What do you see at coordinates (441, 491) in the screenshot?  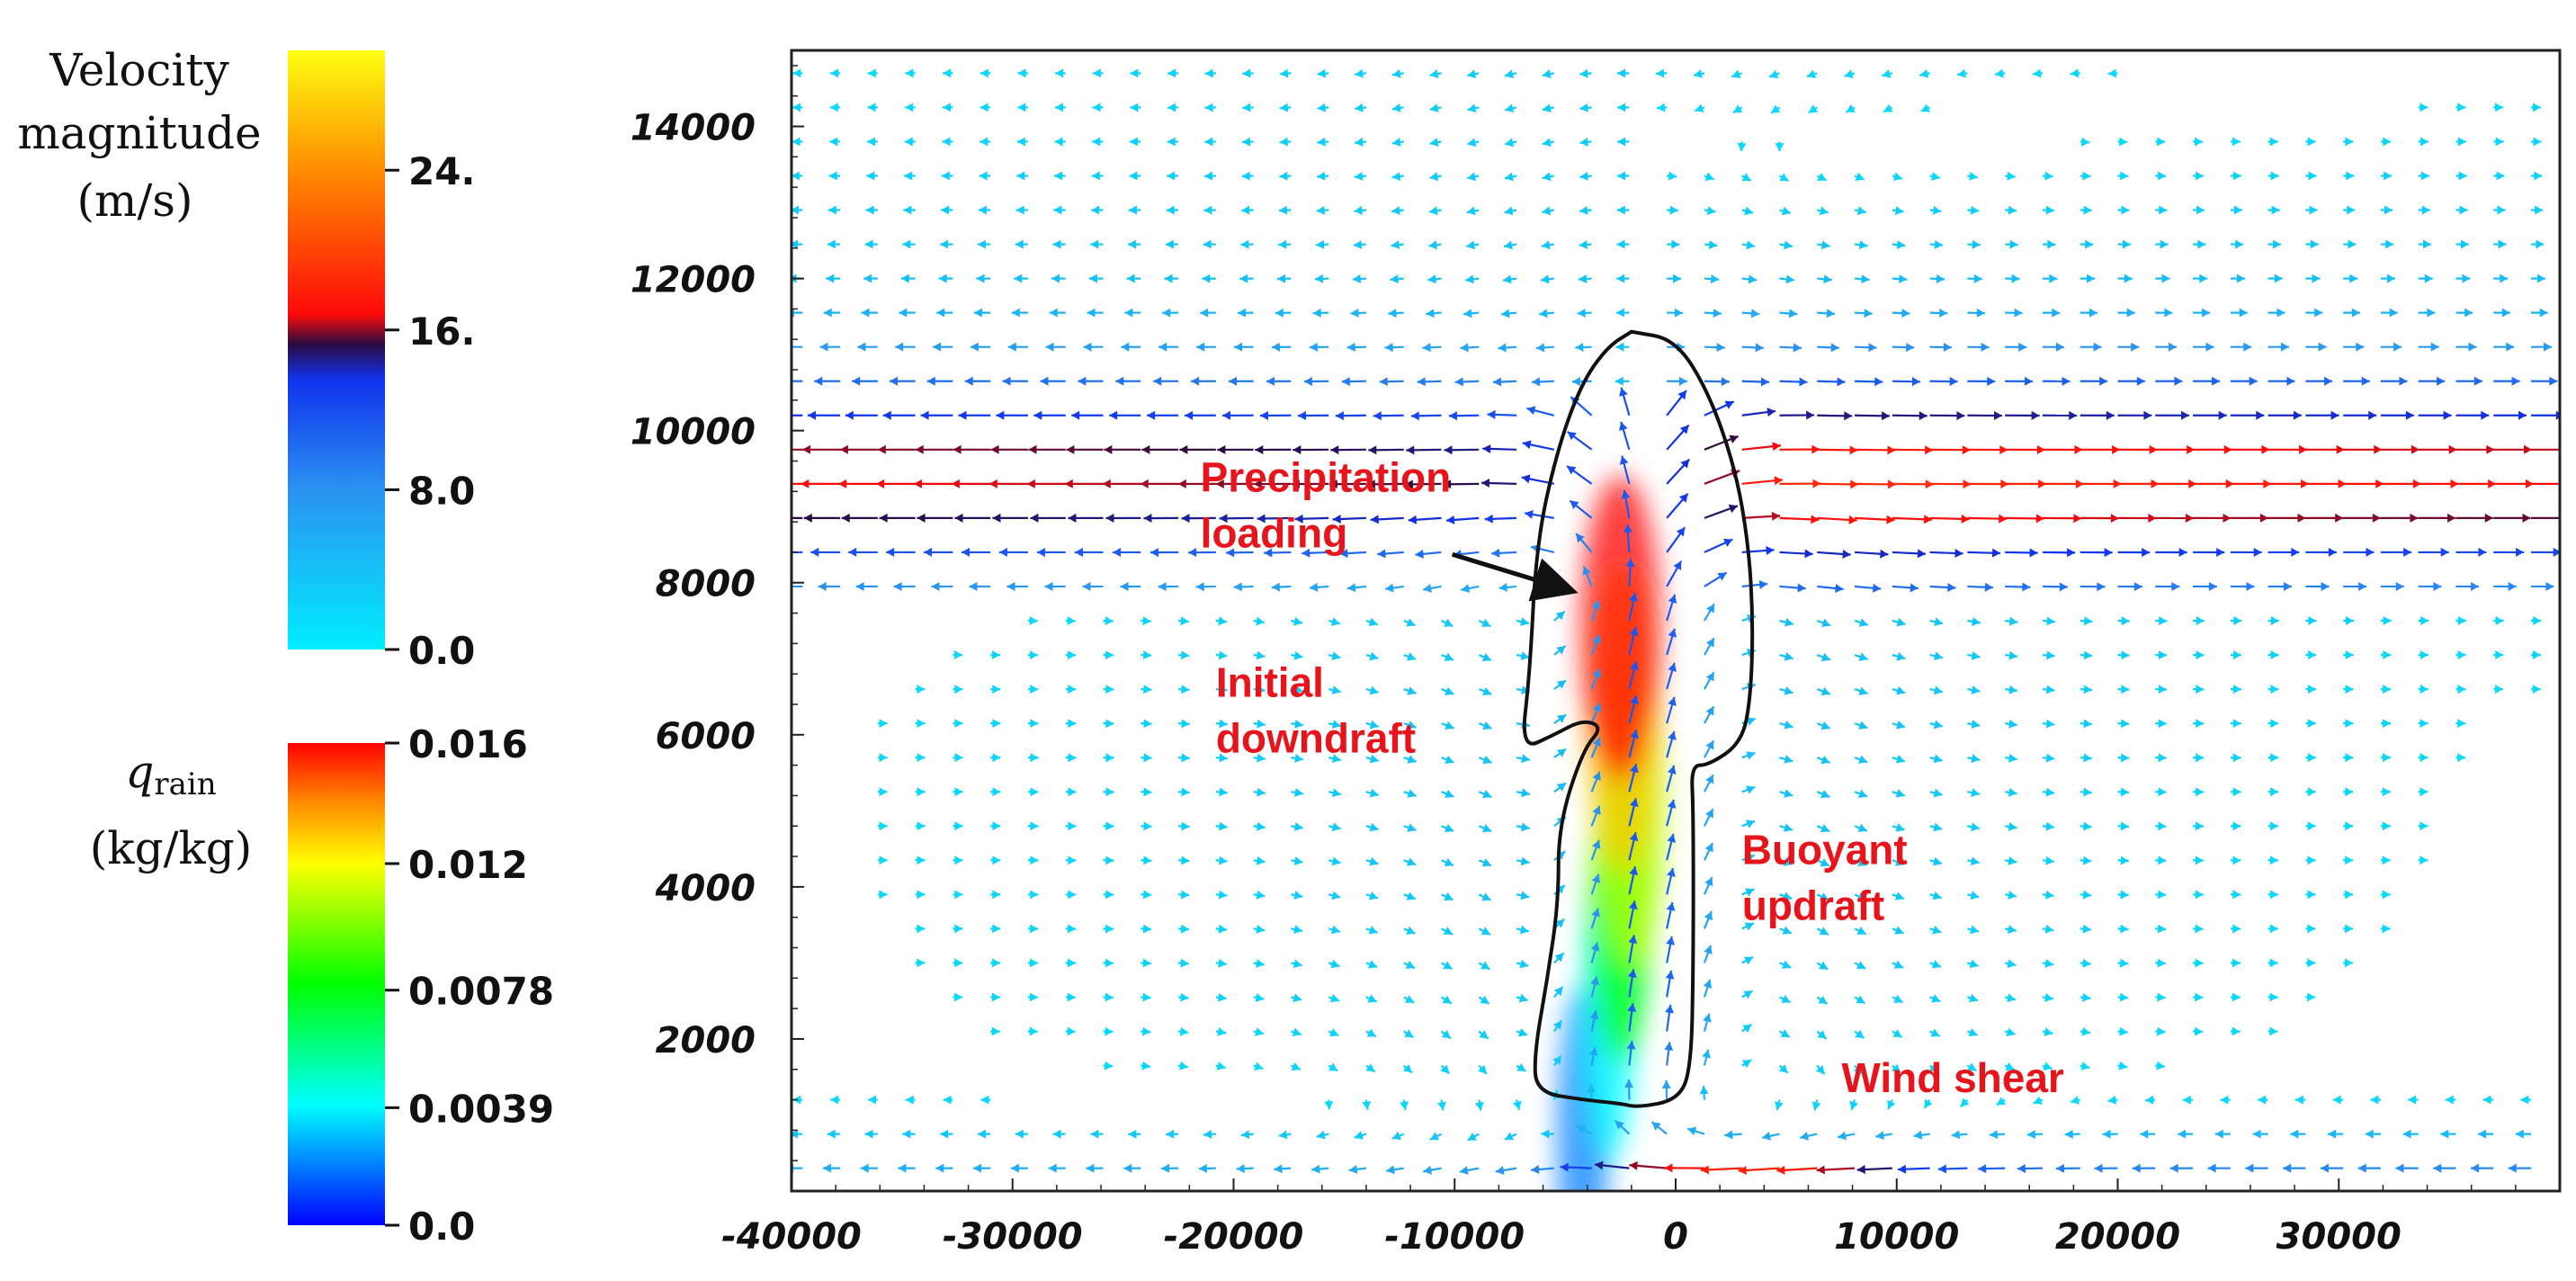 I see `velocity-colorbar-tick-label: 8.0` at bounding box center [441, 491].